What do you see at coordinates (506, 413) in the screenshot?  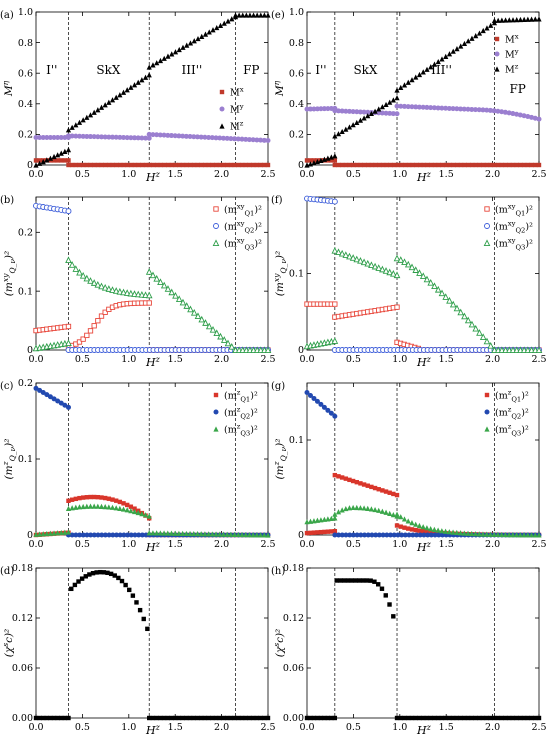 I see `legend: (mzQ1)² (mzQ2)² (mzQ3)²` at bounding box center [506, 413].